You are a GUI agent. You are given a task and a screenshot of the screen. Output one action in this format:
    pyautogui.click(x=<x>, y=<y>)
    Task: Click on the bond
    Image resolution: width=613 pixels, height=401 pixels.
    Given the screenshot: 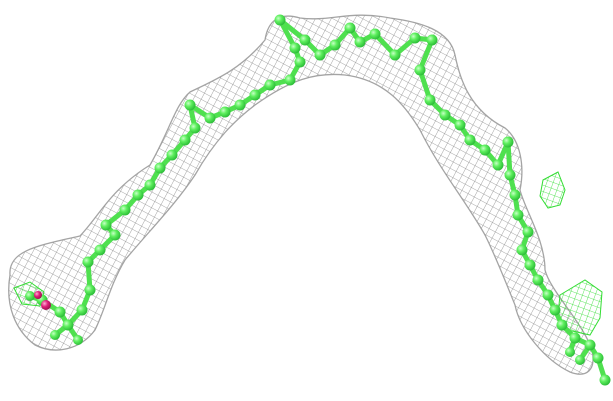 What is the action you would take?
    pyautogui.click(x=509, y=158)
    